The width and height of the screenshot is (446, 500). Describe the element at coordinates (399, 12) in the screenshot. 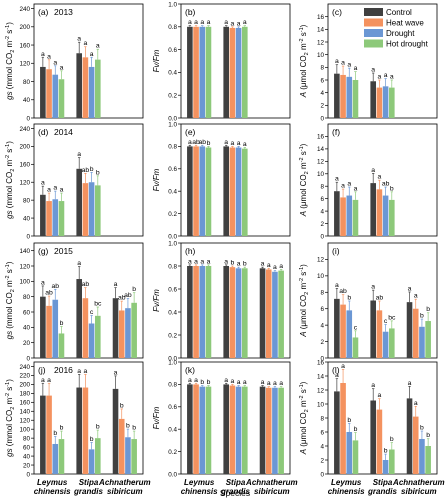

I see `legend-label: Control` at that location.